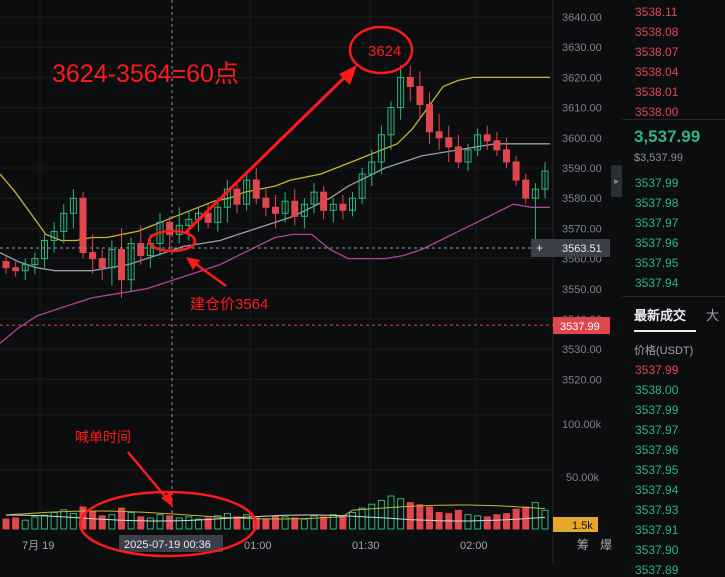 The width and height of the screenshot is (725, 577). Describe the element at coordinates (657, 263) in the screenshot. I see `bid-price-row: 3537.95` at that location.